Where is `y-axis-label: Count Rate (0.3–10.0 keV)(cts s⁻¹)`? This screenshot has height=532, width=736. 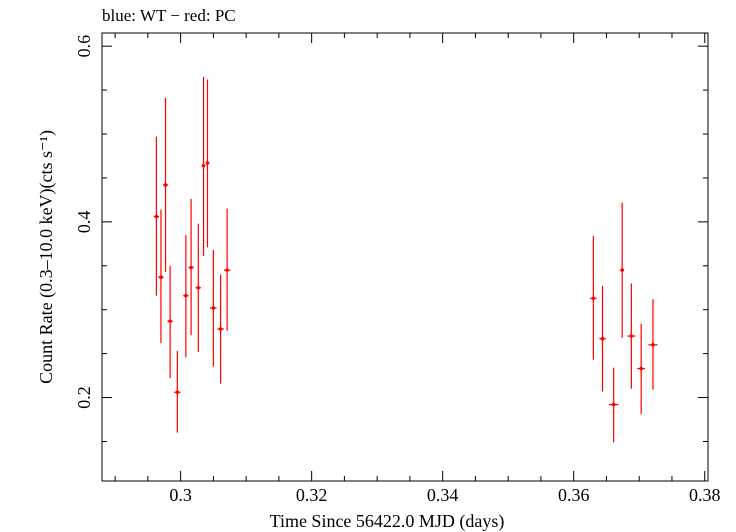
y-axis-label: Count Rate (0.3–10.0 keV)(cts s⁻¹) is located at coordinates (46, 257).